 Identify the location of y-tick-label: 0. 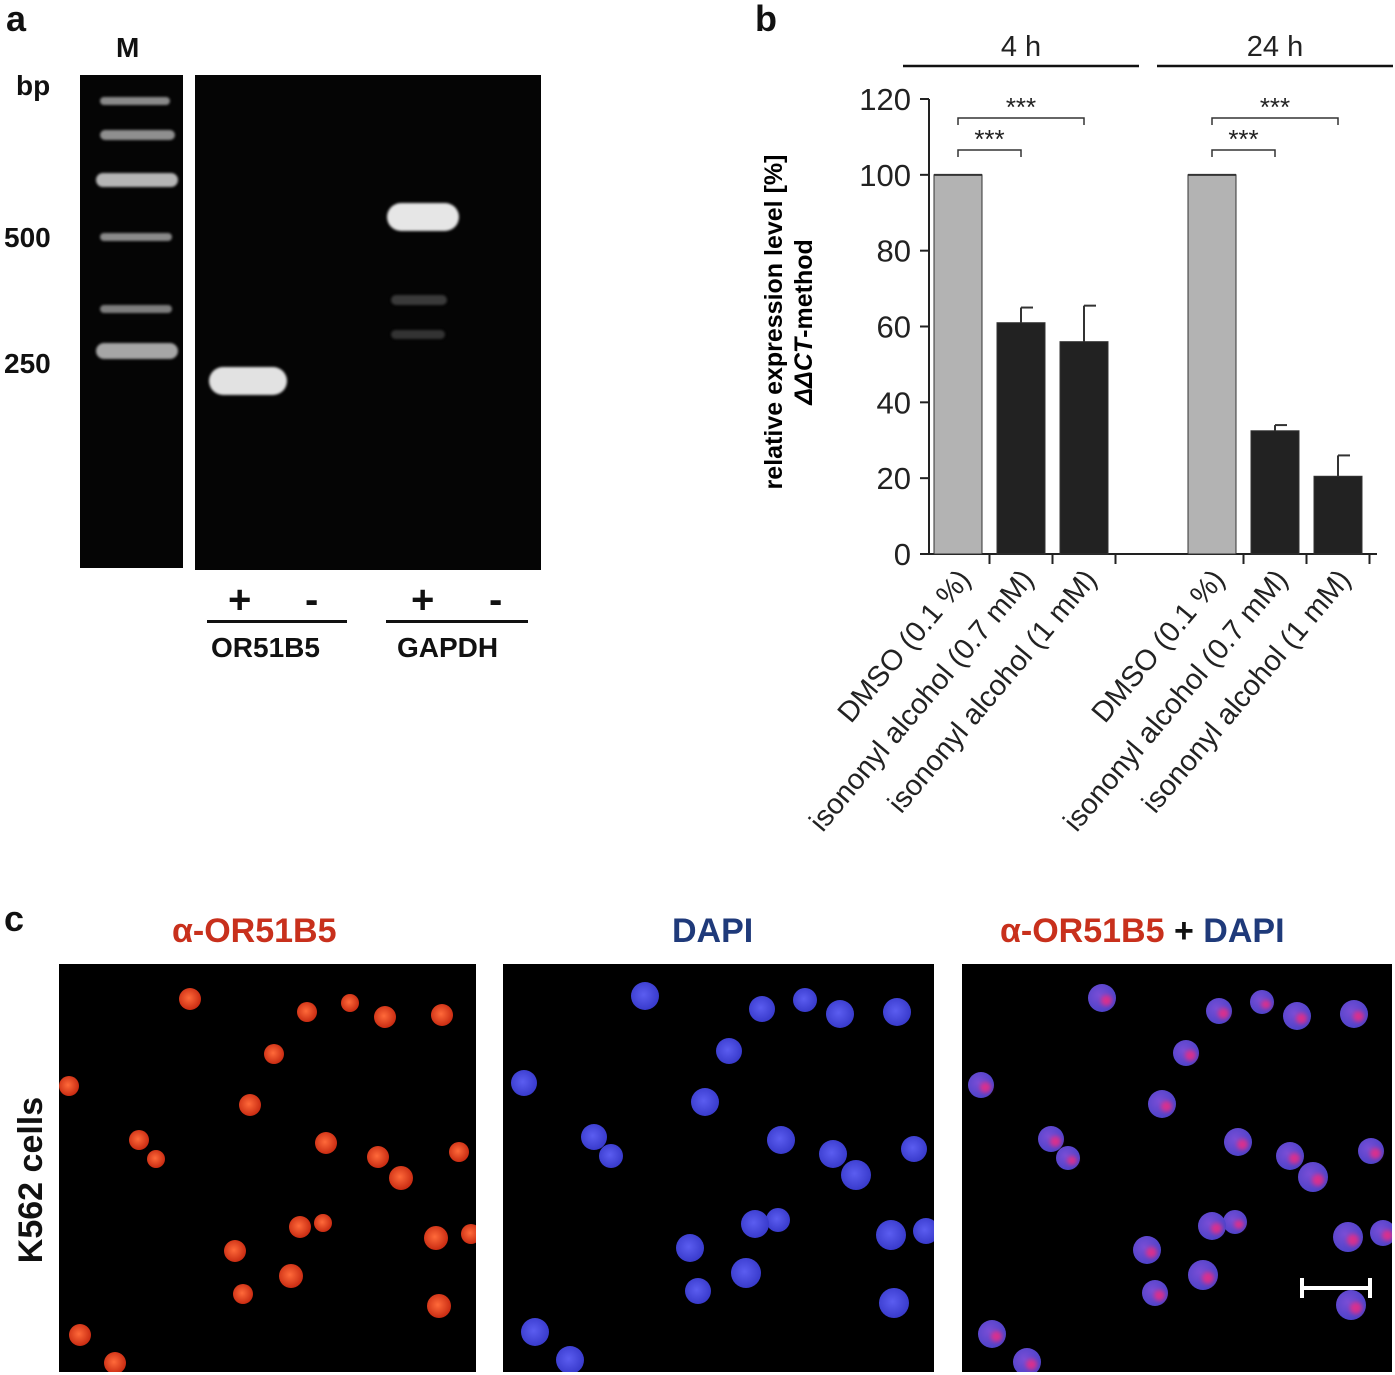
(902, 554).